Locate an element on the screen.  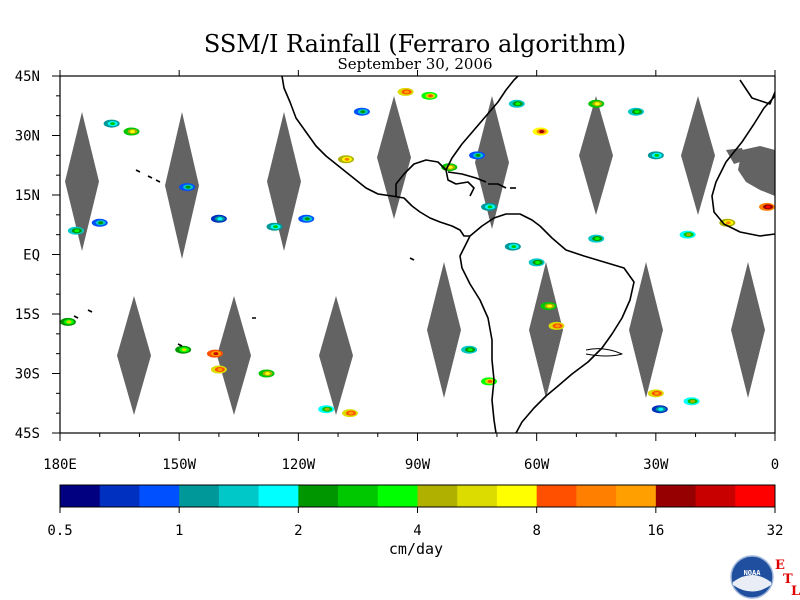
noaa-logo-text: NOAA is located at coordinates (753, 573).